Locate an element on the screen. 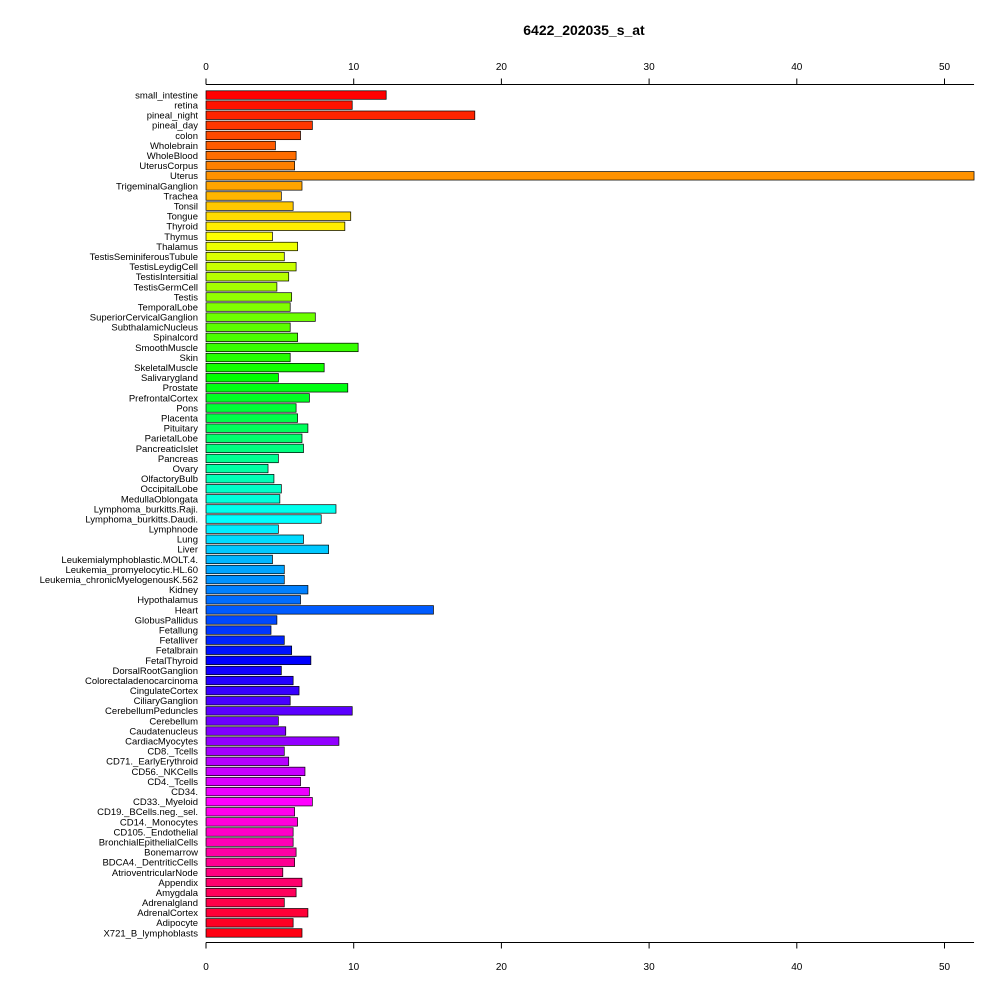 The image size is (1000, 1000). bar-tongue is located at coordinates (278, 216).